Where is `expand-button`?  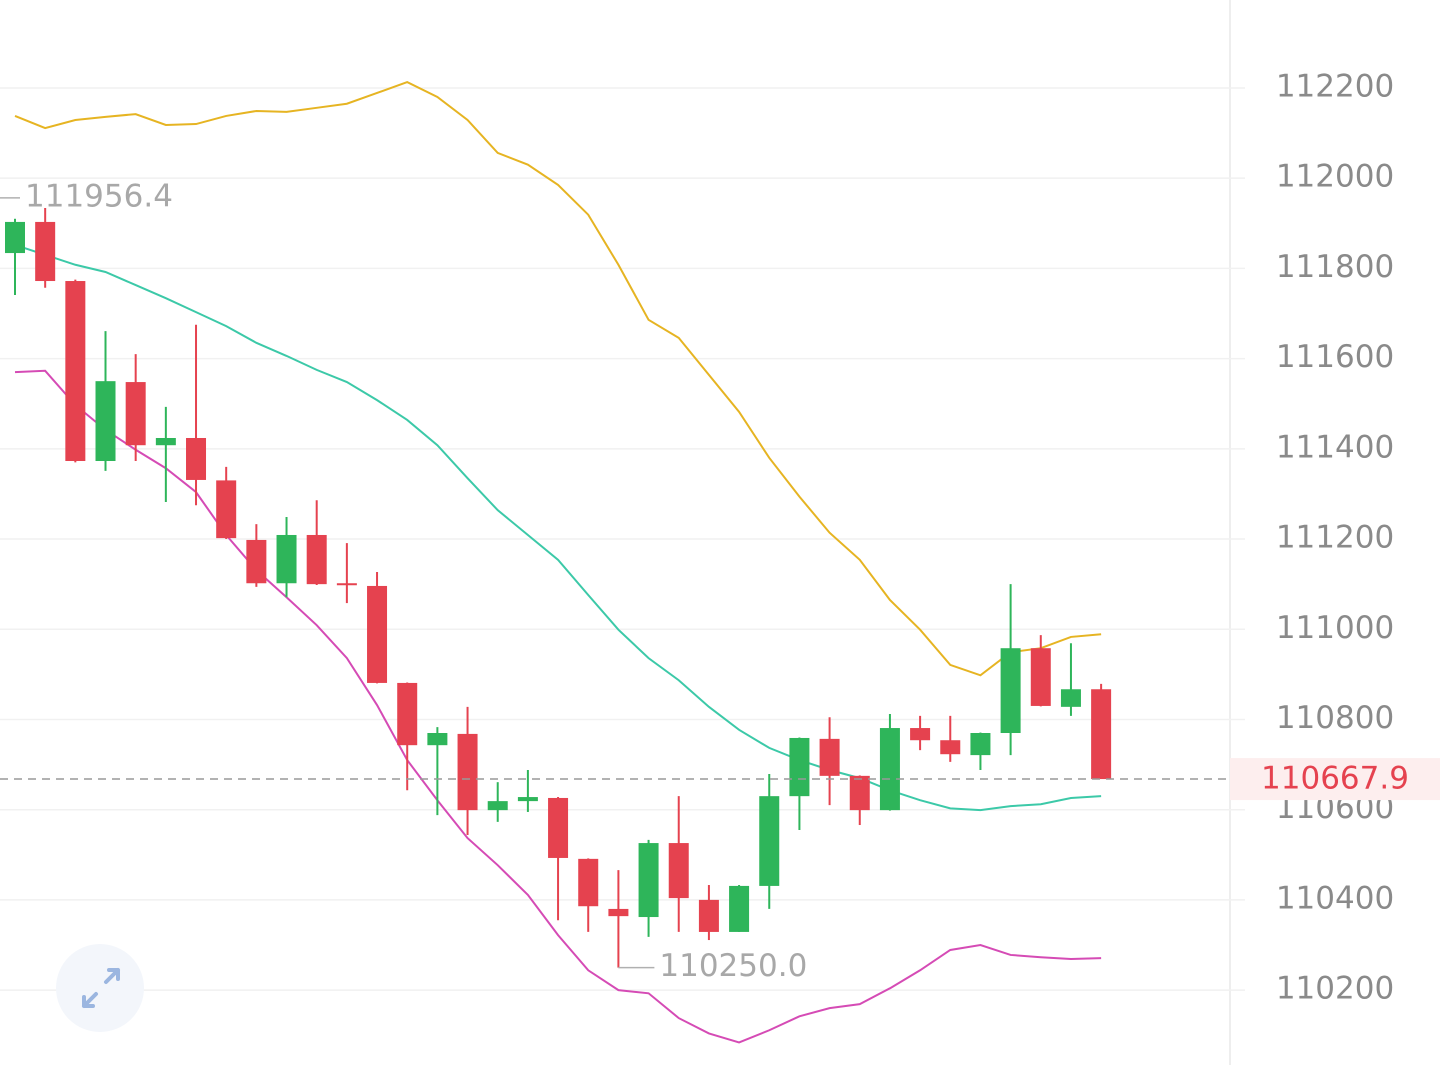 expand-button is located at coordinates (100, 988).